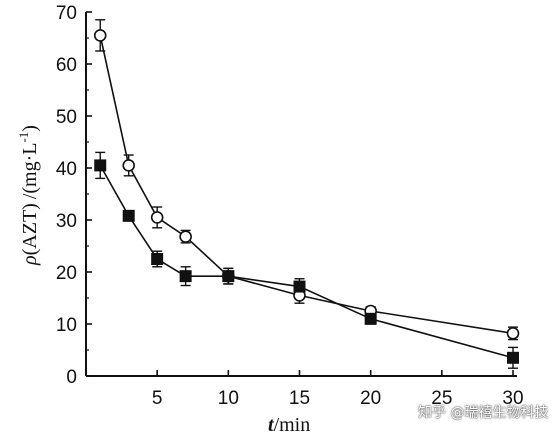 This screenshot has height=439, width=558. Describe the element at coordinates (271, 425) in the screenshot. I see `x-axis-label-var: t` at that location.